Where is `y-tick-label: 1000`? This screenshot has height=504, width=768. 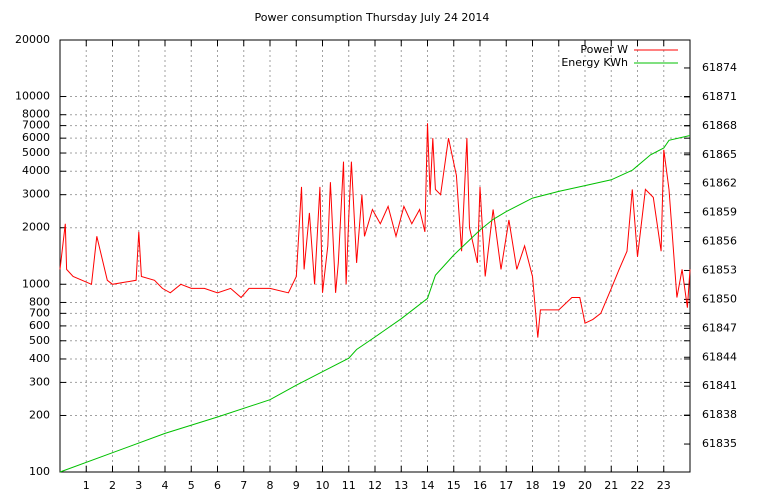
y-tick-label: 1000 is located at coordinates (36, 283).